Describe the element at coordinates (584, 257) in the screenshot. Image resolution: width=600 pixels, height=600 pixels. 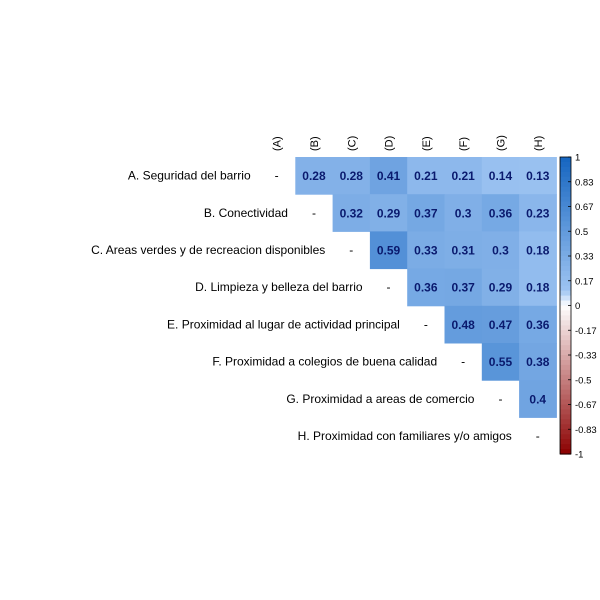
I see `legend-tick-label: 0.33` at that location.